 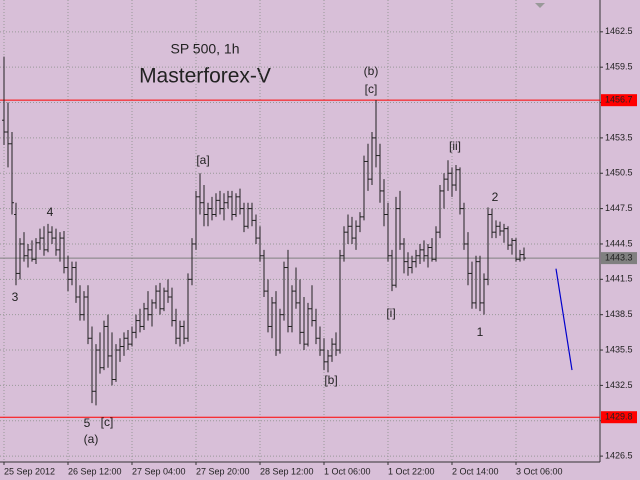 I want to click on y-tick-label: 1459.5, so click(x=619, y=67).